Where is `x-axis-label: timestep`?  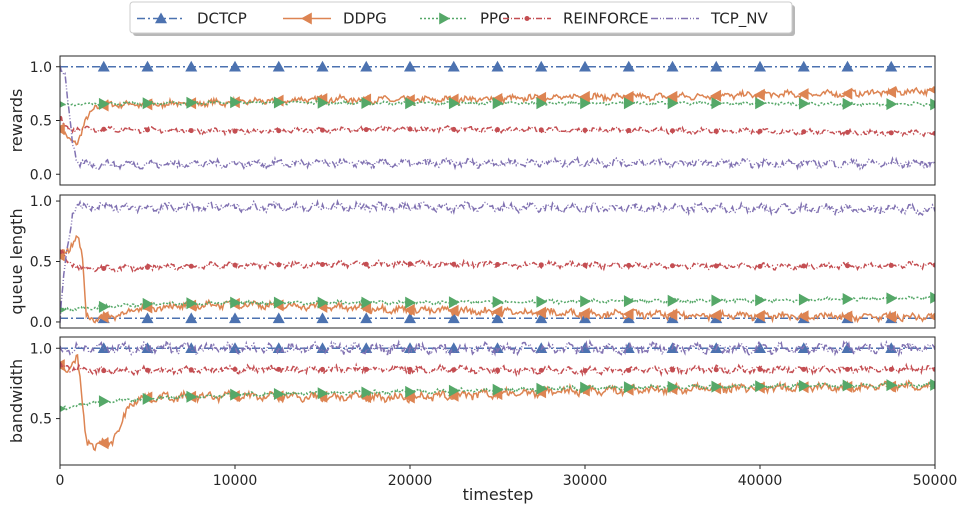
x-axis-label: timestep is located at coordinates (498, 494).